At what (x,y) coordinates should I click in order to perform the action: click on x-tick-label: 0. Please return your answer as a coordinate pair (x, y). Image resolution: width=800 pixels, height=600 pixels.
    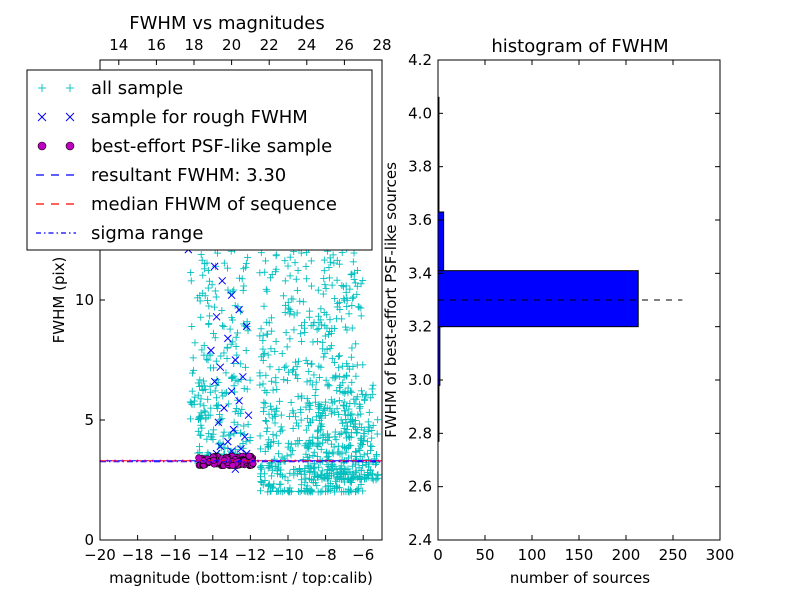
    Looking at the image, I should click on (438, 555).